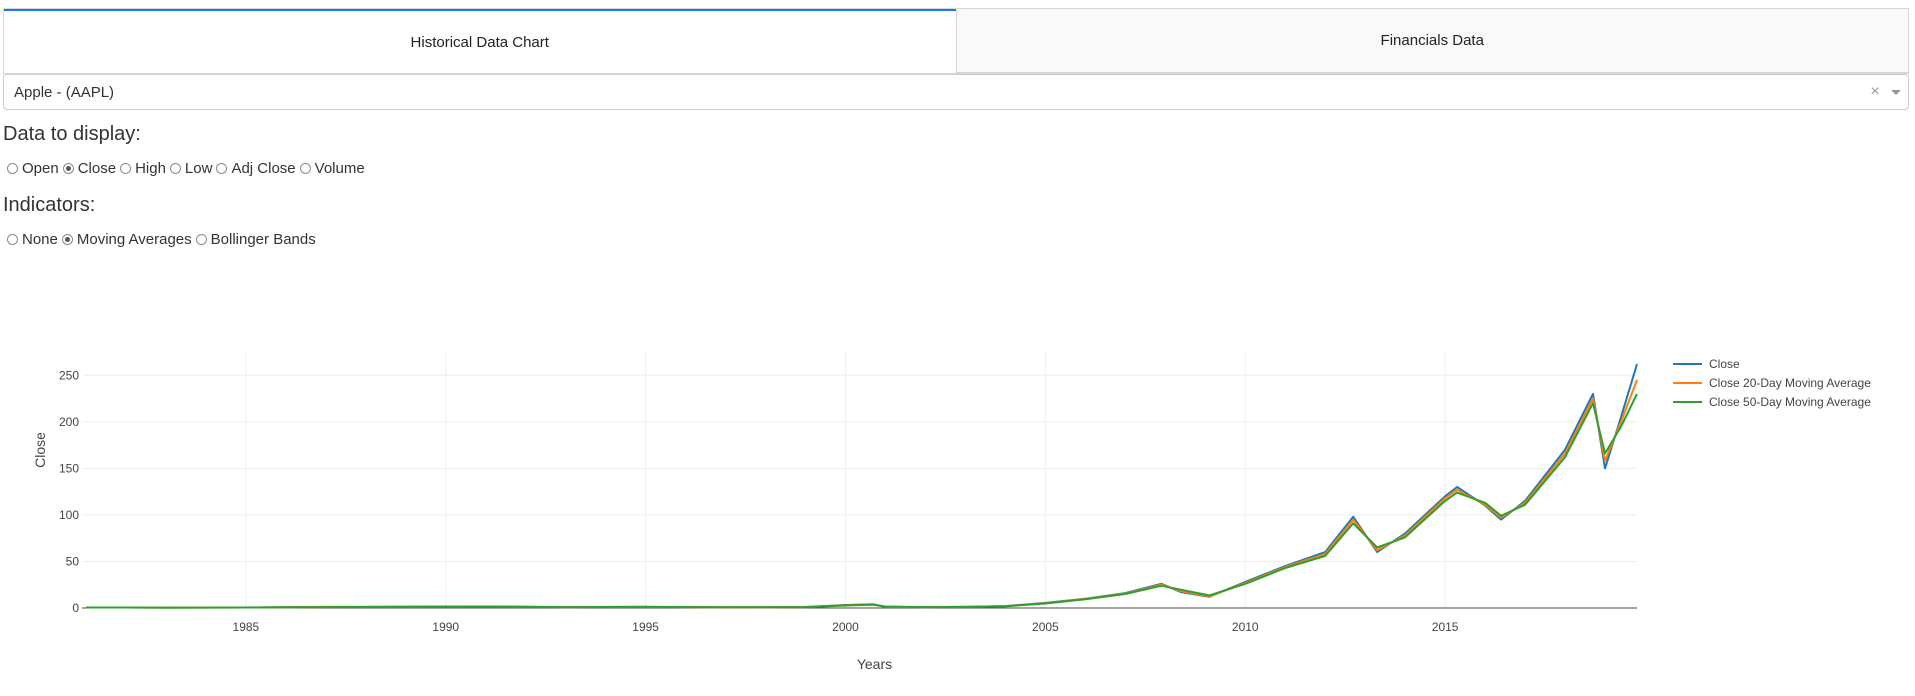  I want to click on data-display-radio-open, so click(12, 168).